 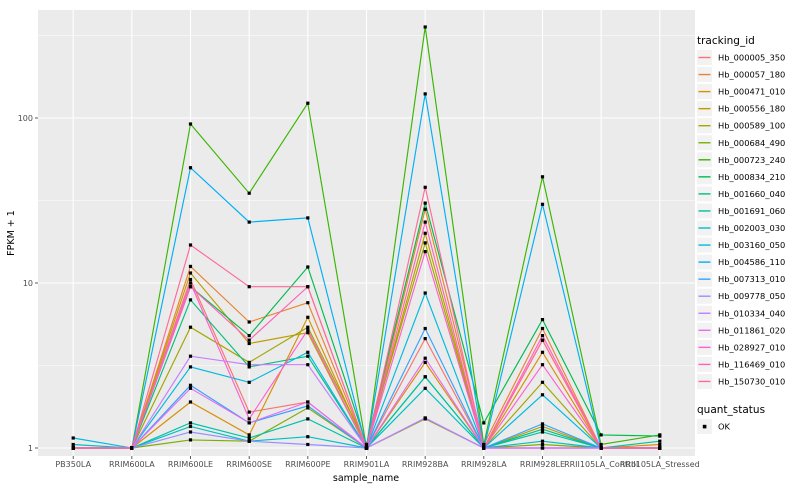 I want to click on legend-label-Hb_000556_180: Hb_000556_180, so click(x=751, y=109).